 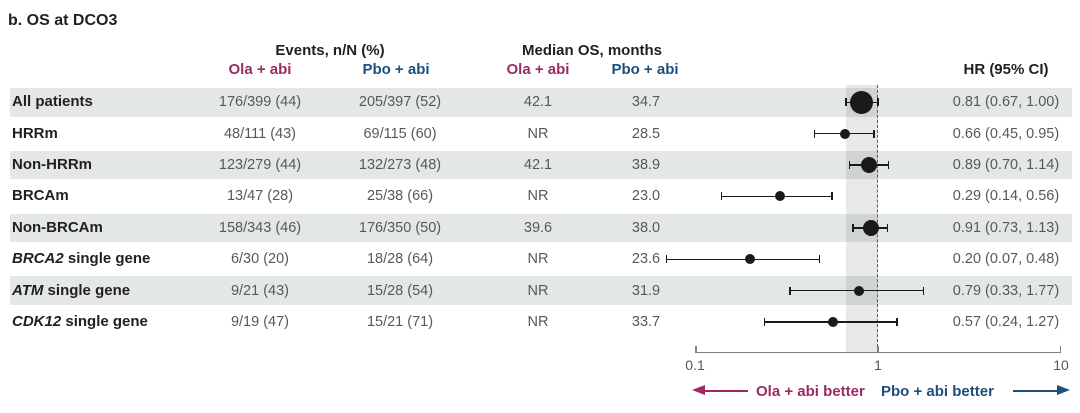 I want to click on right-arrowhead-icon, so click(x=1063, y=390).